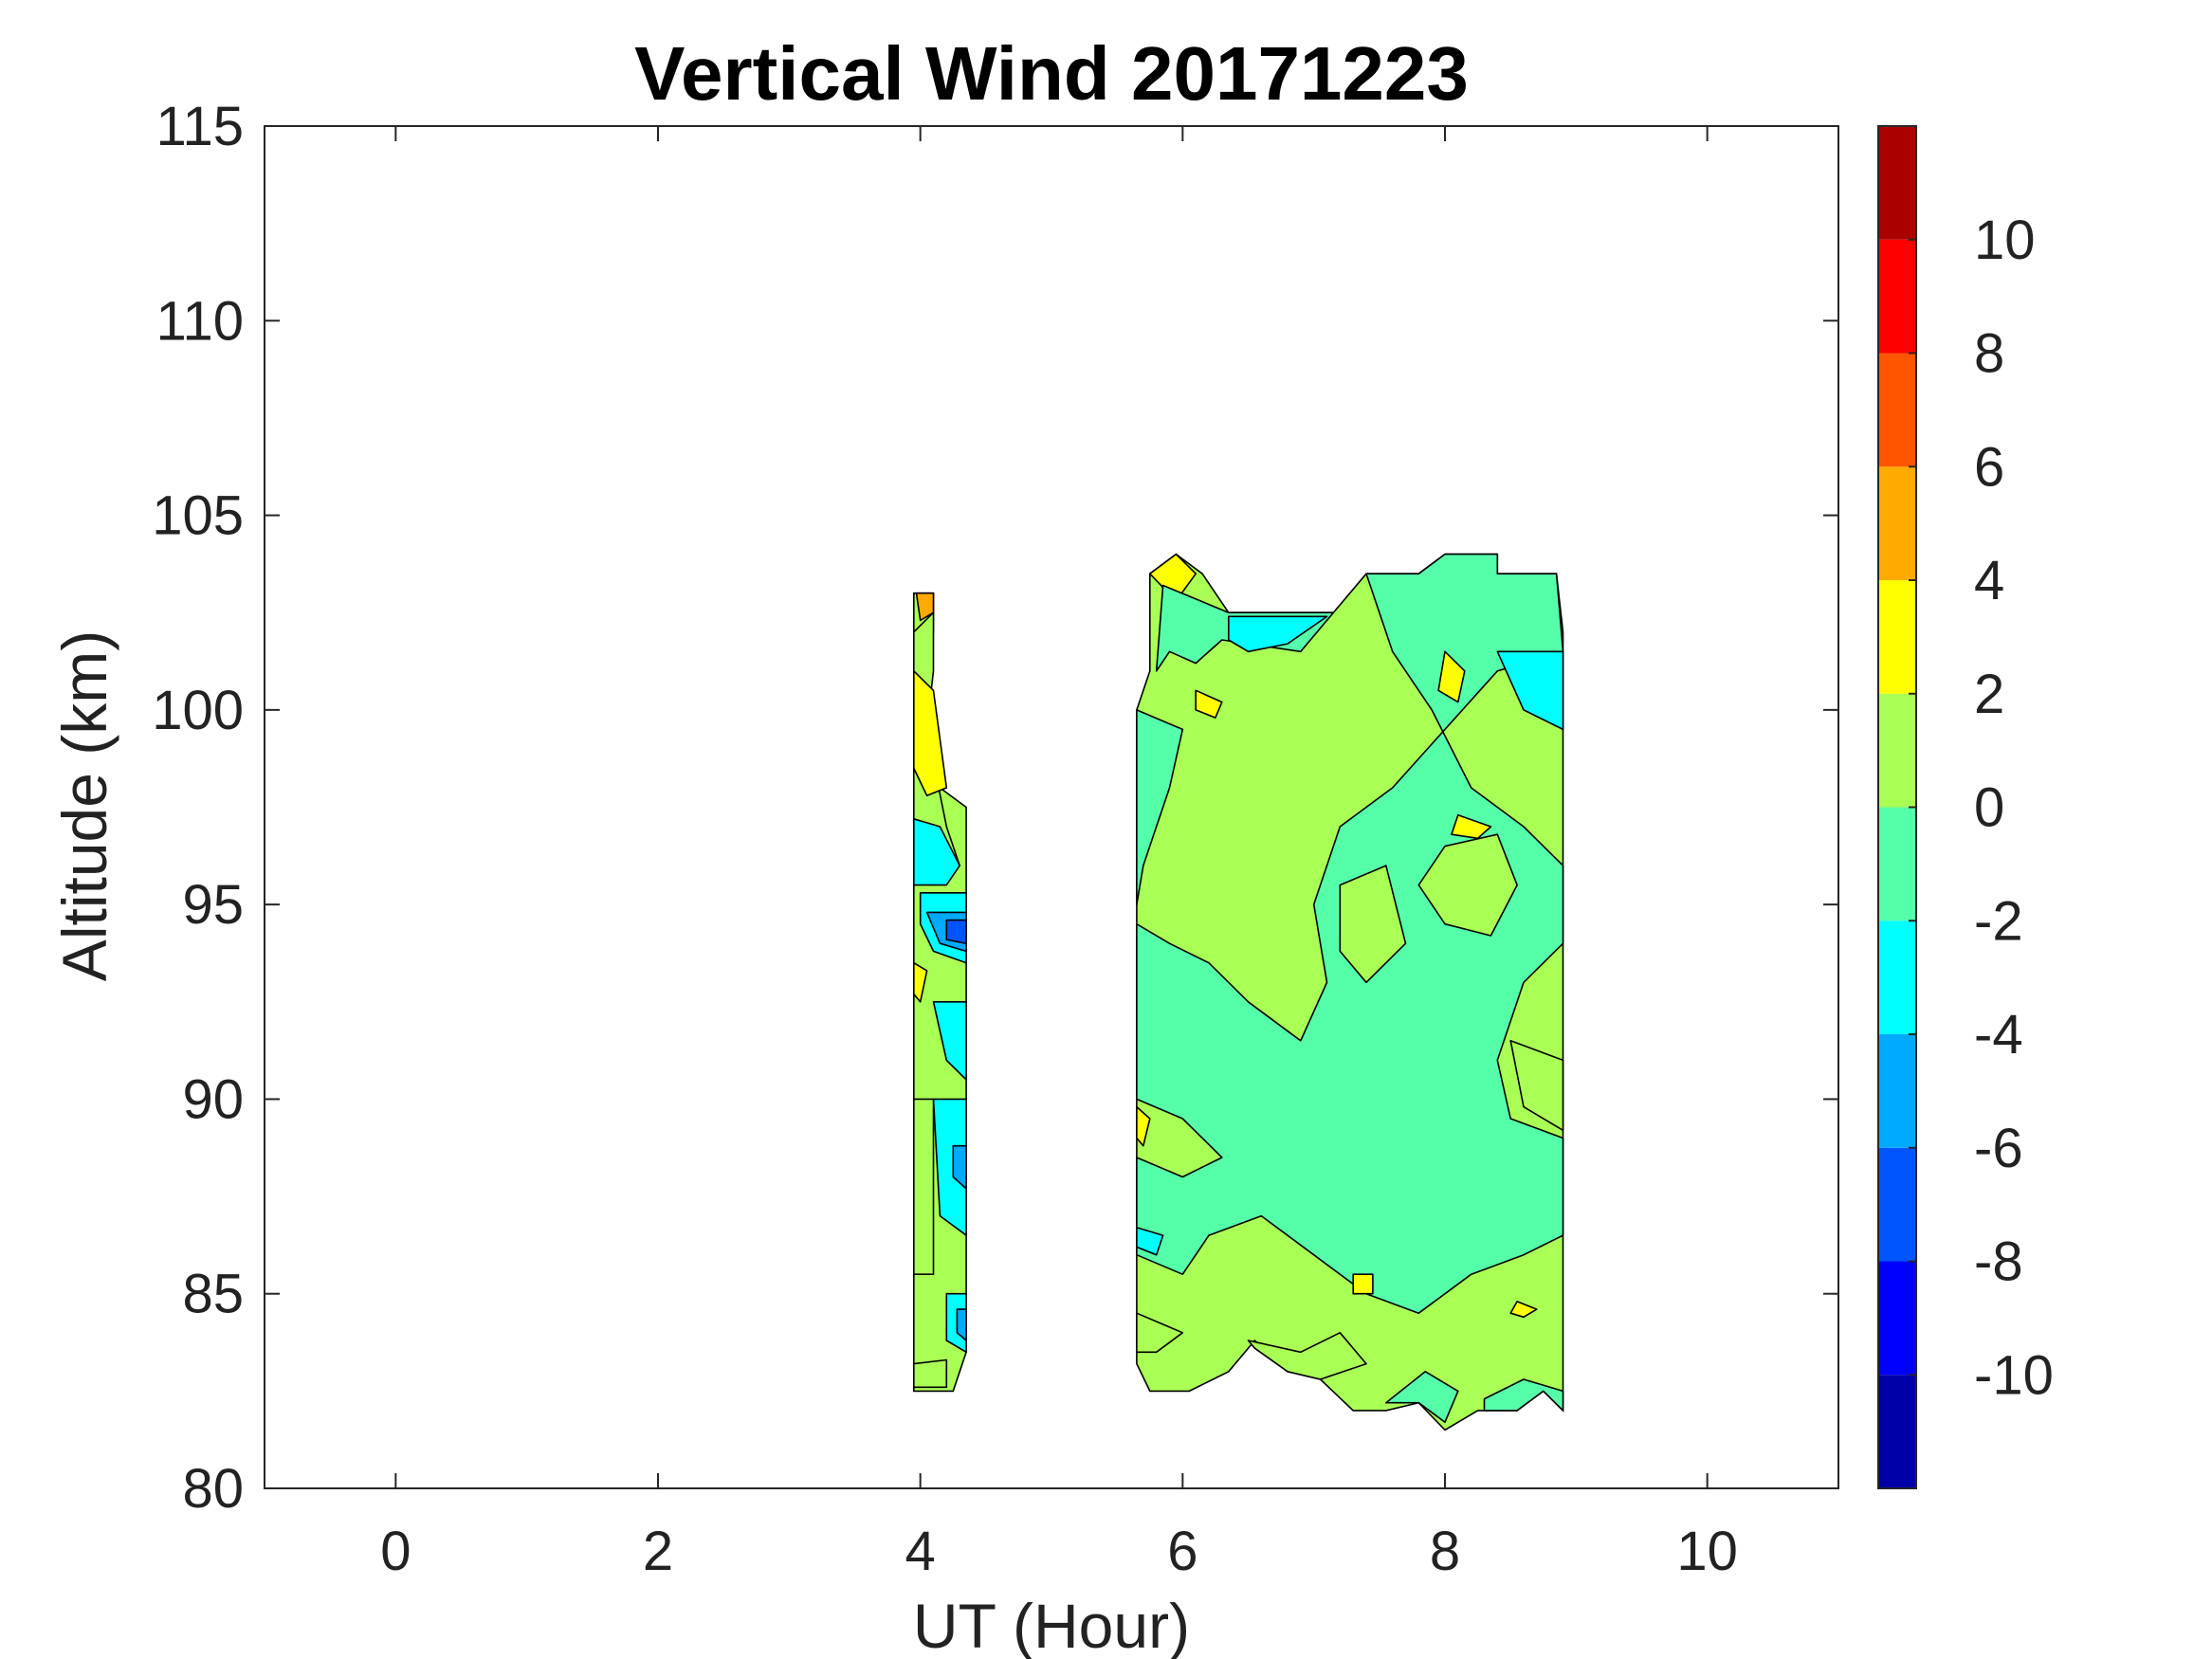 The image size is (2212, 1659). I want to click on colorbar-tick-label: 8, so click(1989, 354).